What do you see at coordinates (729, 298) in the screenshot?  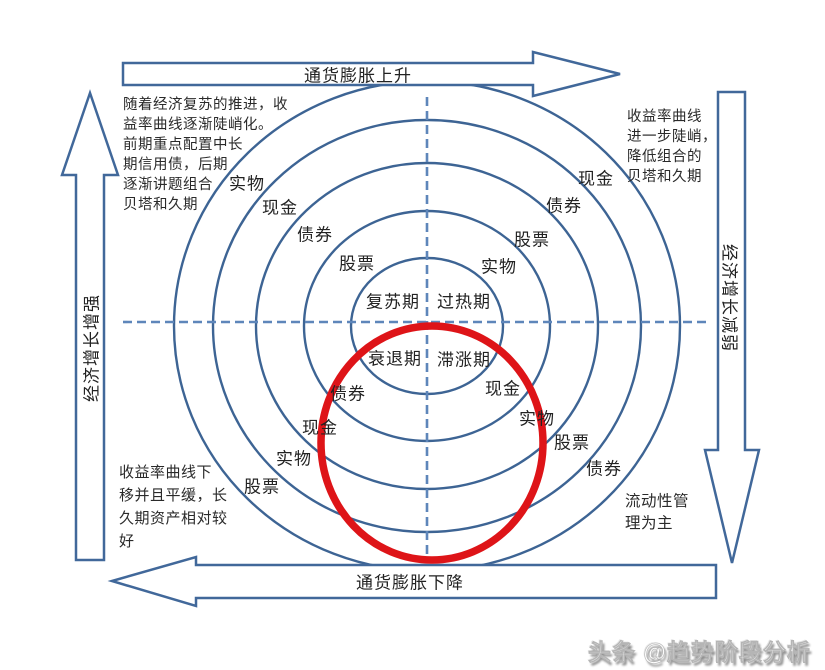 I see `right-arrow-label: 经济增长减弱` at bounding box center [729, 298].